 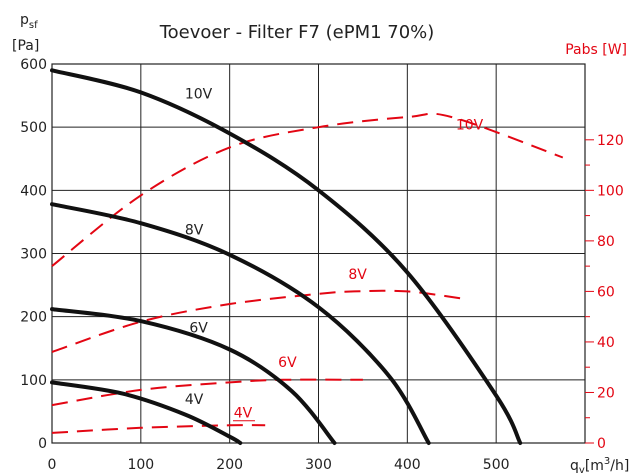 What do you see at coordinates (29, 21) in the screenshot?
I see `y-left-axis-label: psf` at bounding box center [29, 21].